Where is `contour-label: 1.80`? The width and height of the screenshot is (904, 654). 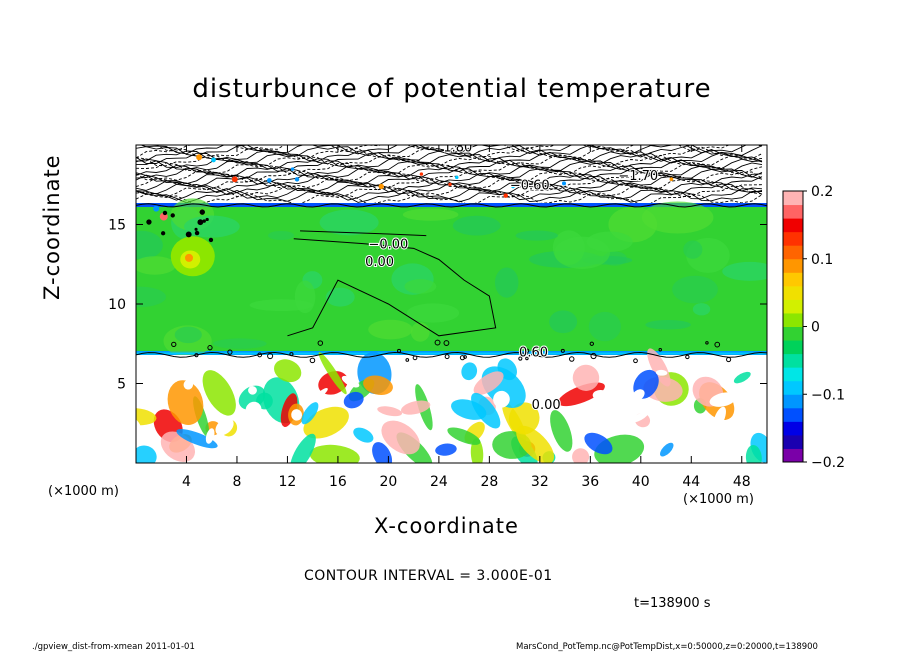
contour-label: 1.80 is located at coordinates (457, 147).